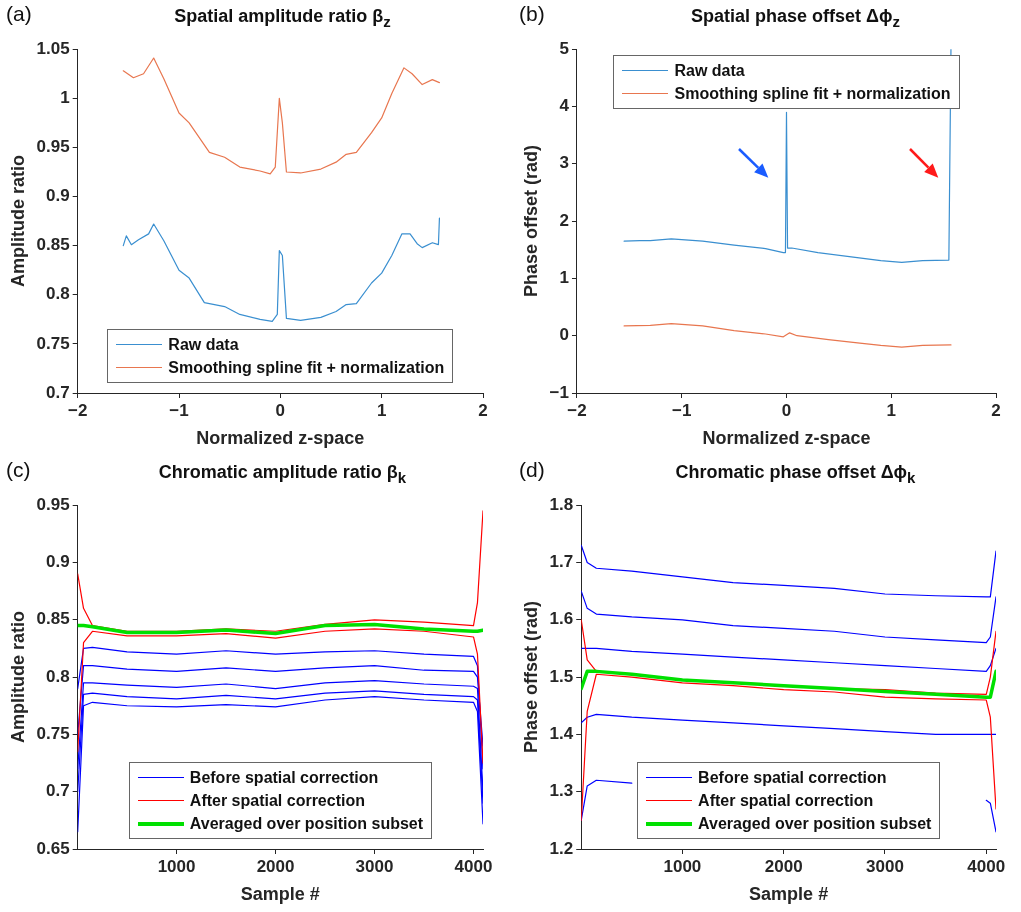  What do you see at coordinates (561, 791) in the screenshot?
I see `y-tick-label: 1.3` at bounding box center [561, 791].